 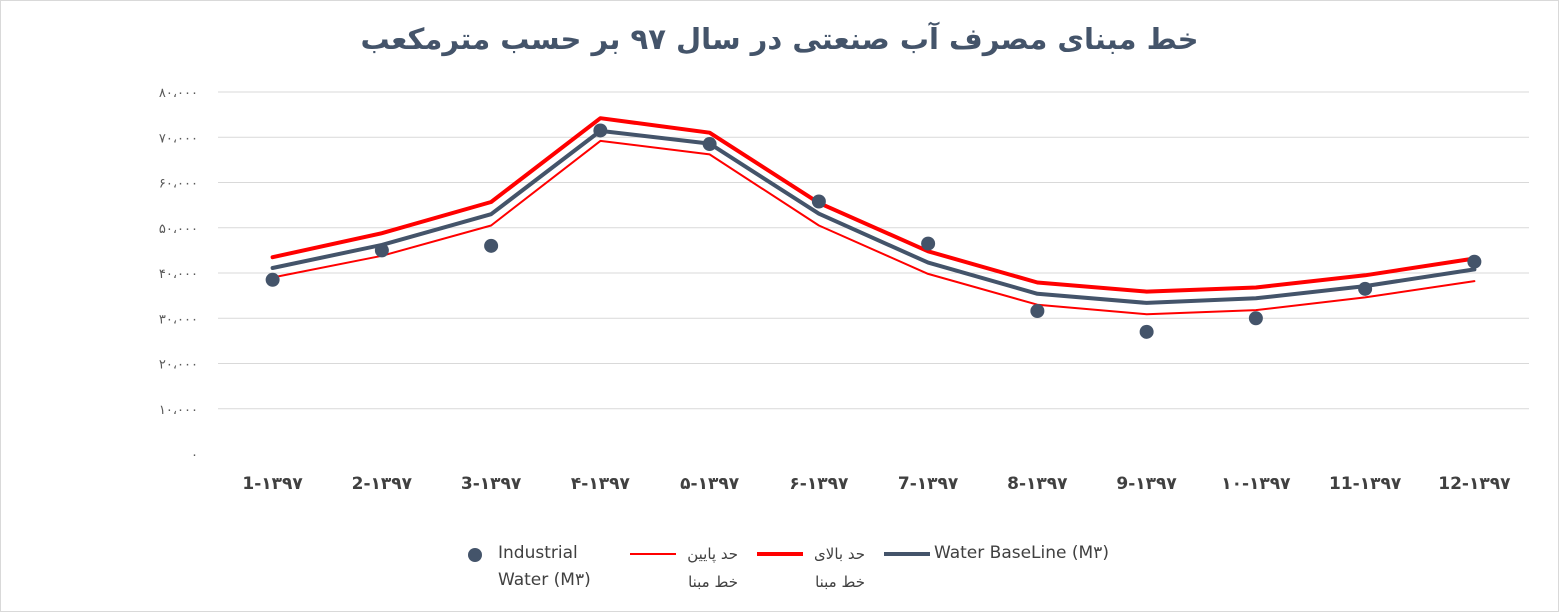 What do you see at coordinates (907, 554) in the screenshot?
I see `legend-marker-baseline-line` at bounding box center [907, 554].